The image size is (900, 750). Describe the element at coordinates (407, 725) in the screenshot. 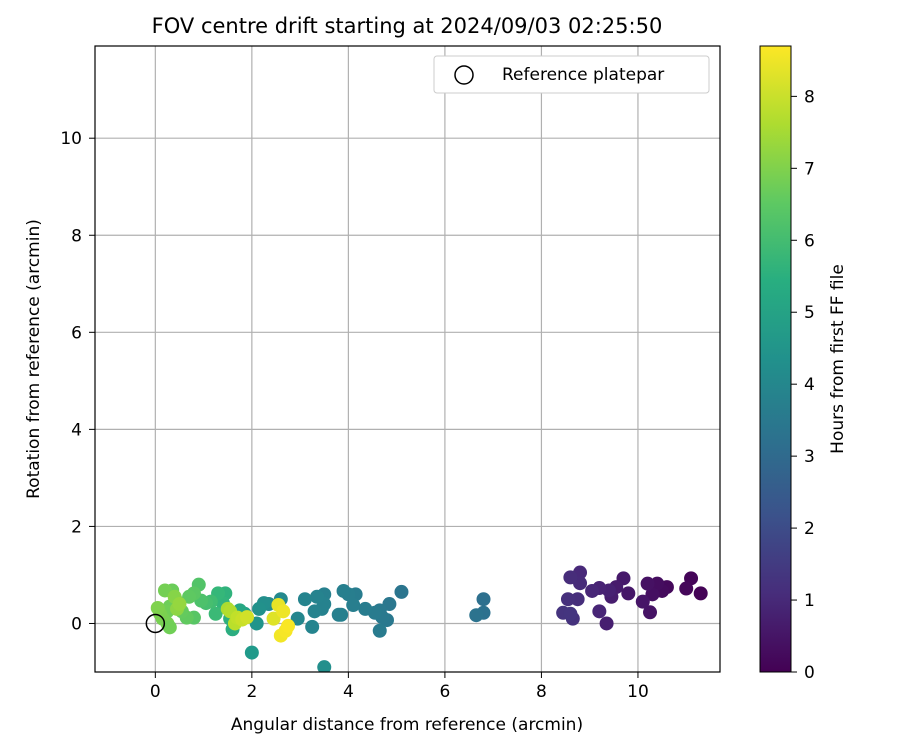

I see `x-axis-label: Angular distance from reference (arcmin)` at that location.